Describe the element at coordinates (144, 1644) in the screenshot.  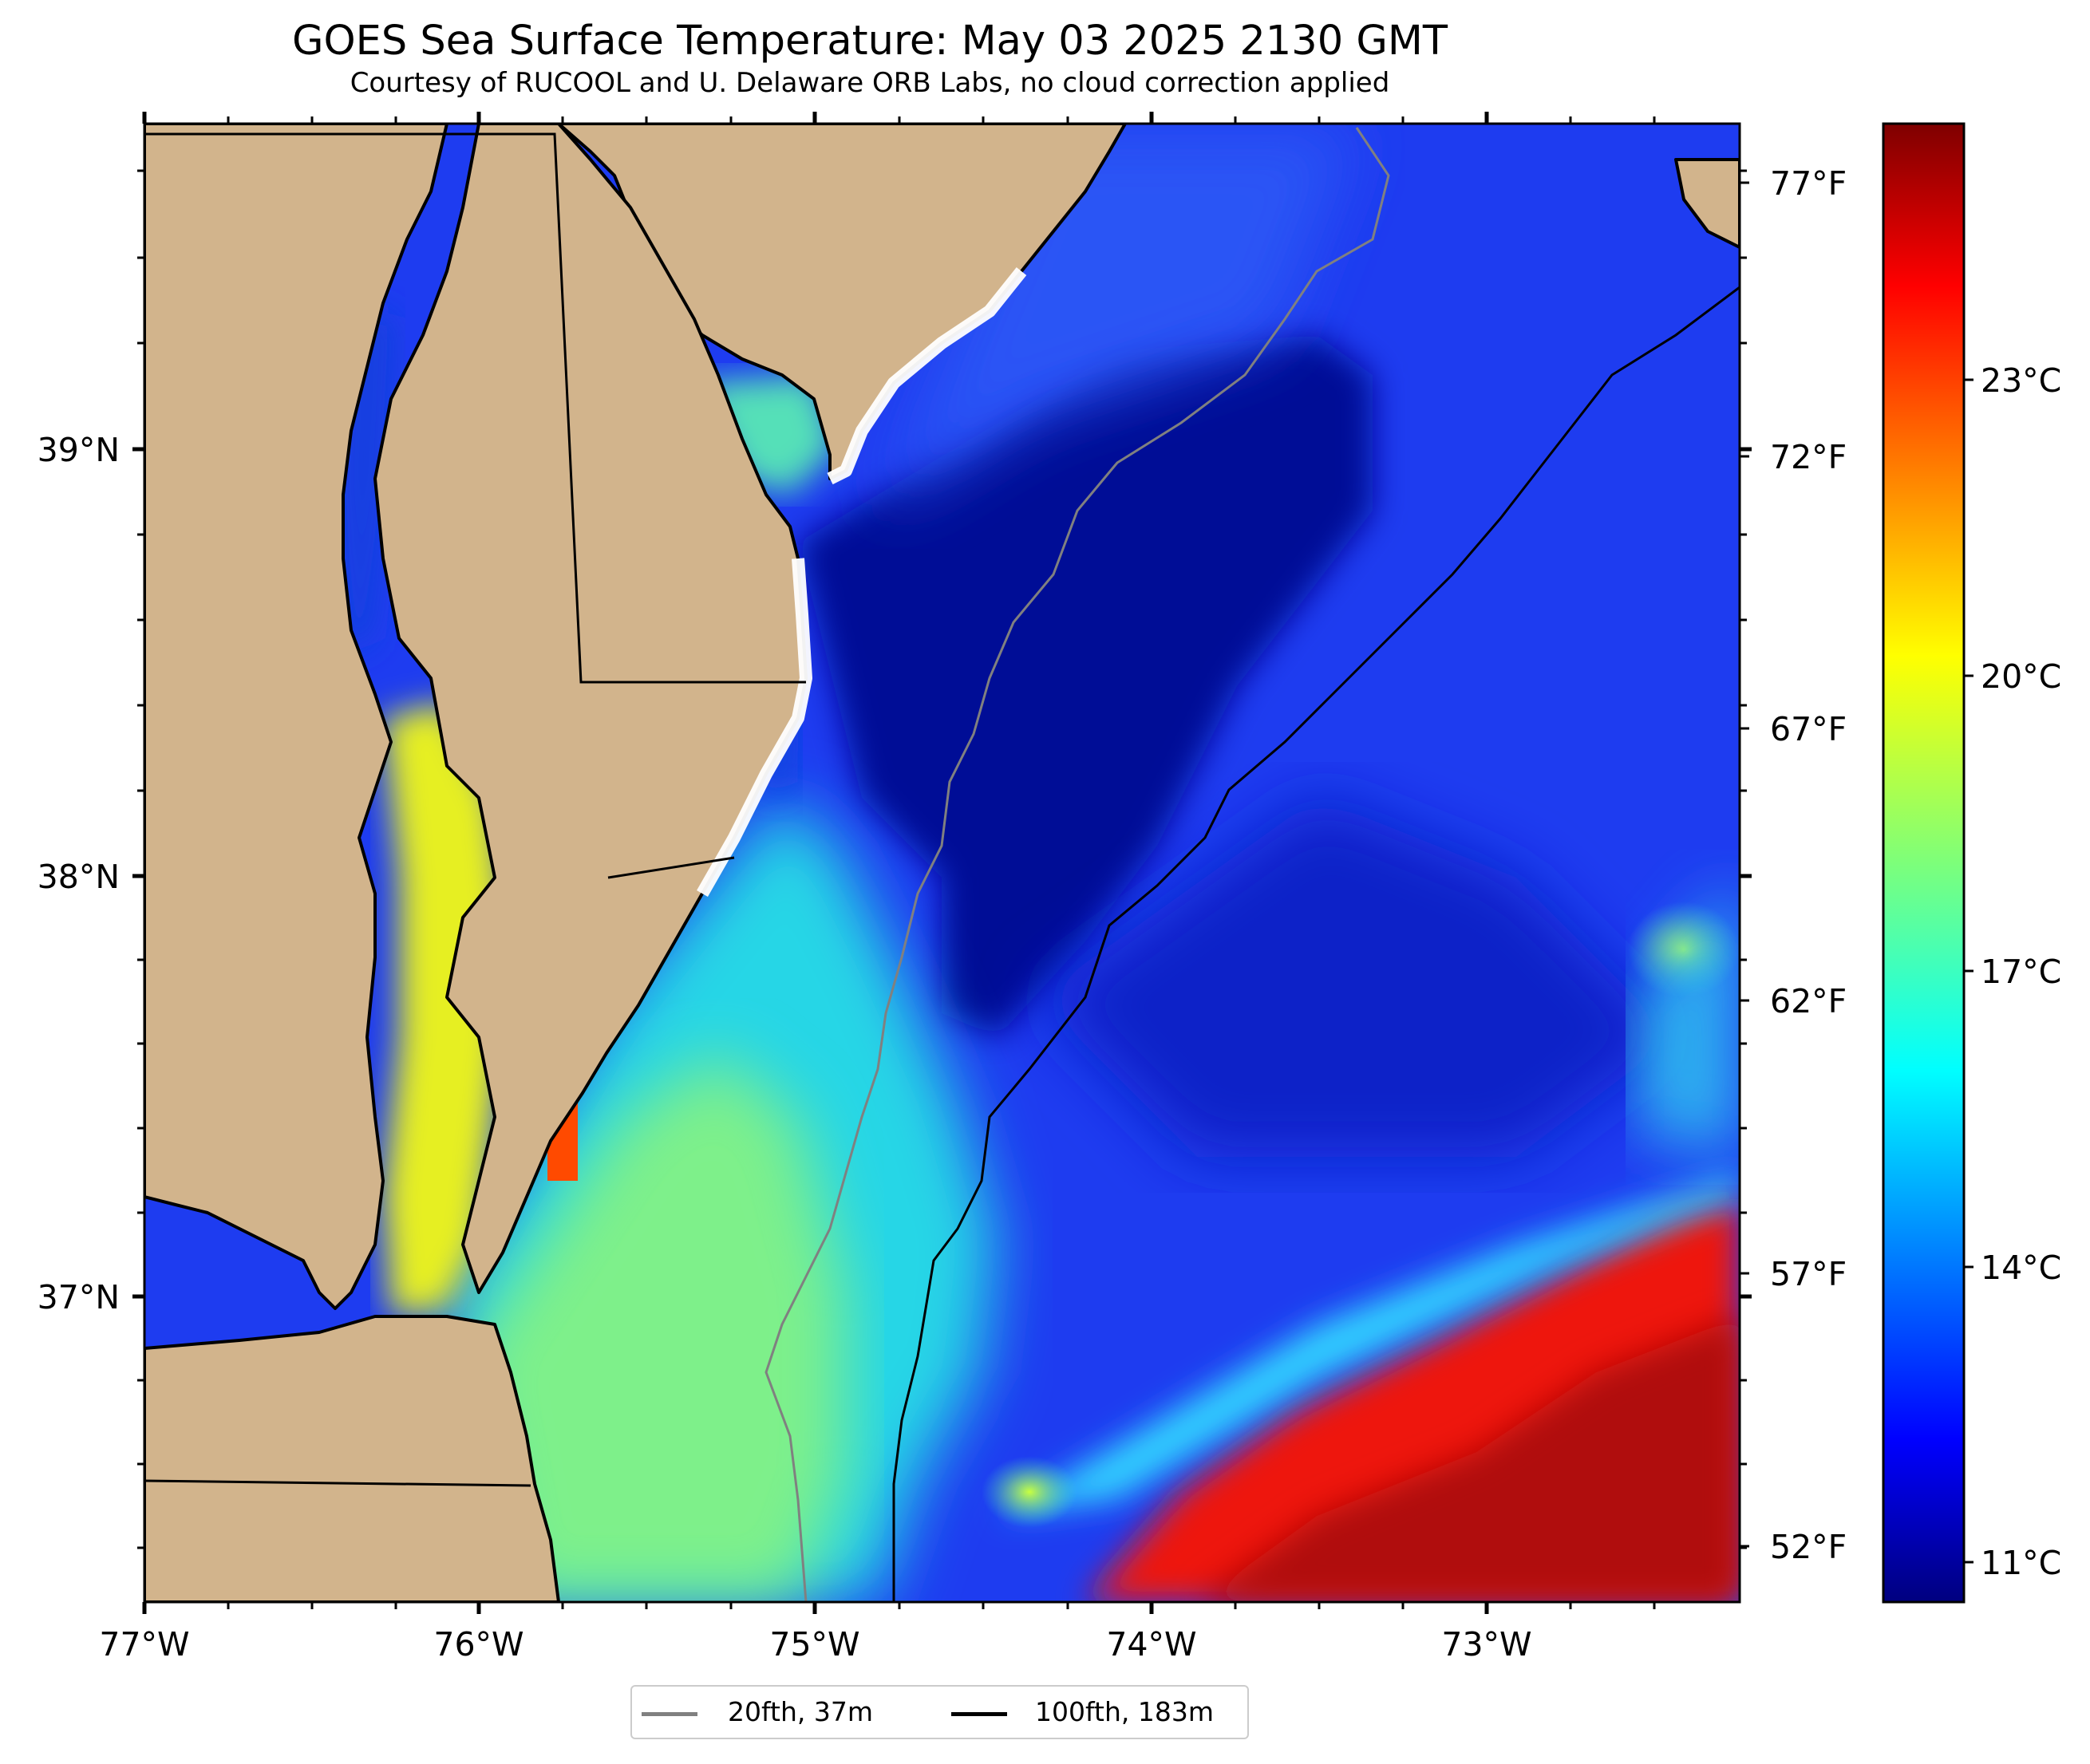
I see `lon-label-77w: 77°W` at that location.